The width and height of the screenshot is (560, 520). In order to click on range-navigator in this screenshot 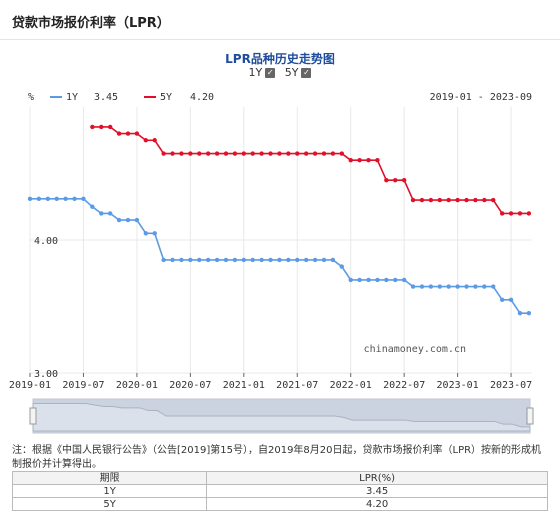, I will do `click(281, 416)`.